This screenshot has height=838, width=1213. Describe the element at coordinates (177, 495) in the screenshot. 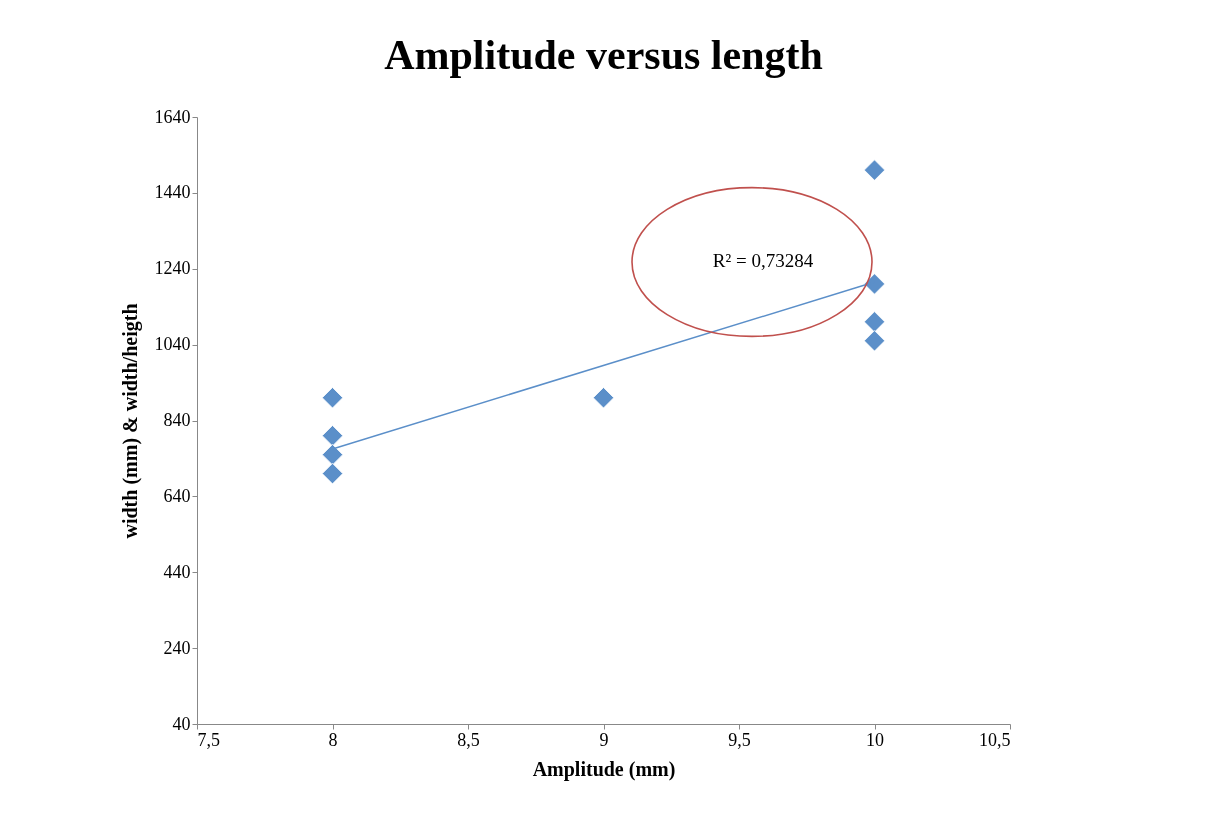

I see `y-tick-label: 640` at that location.